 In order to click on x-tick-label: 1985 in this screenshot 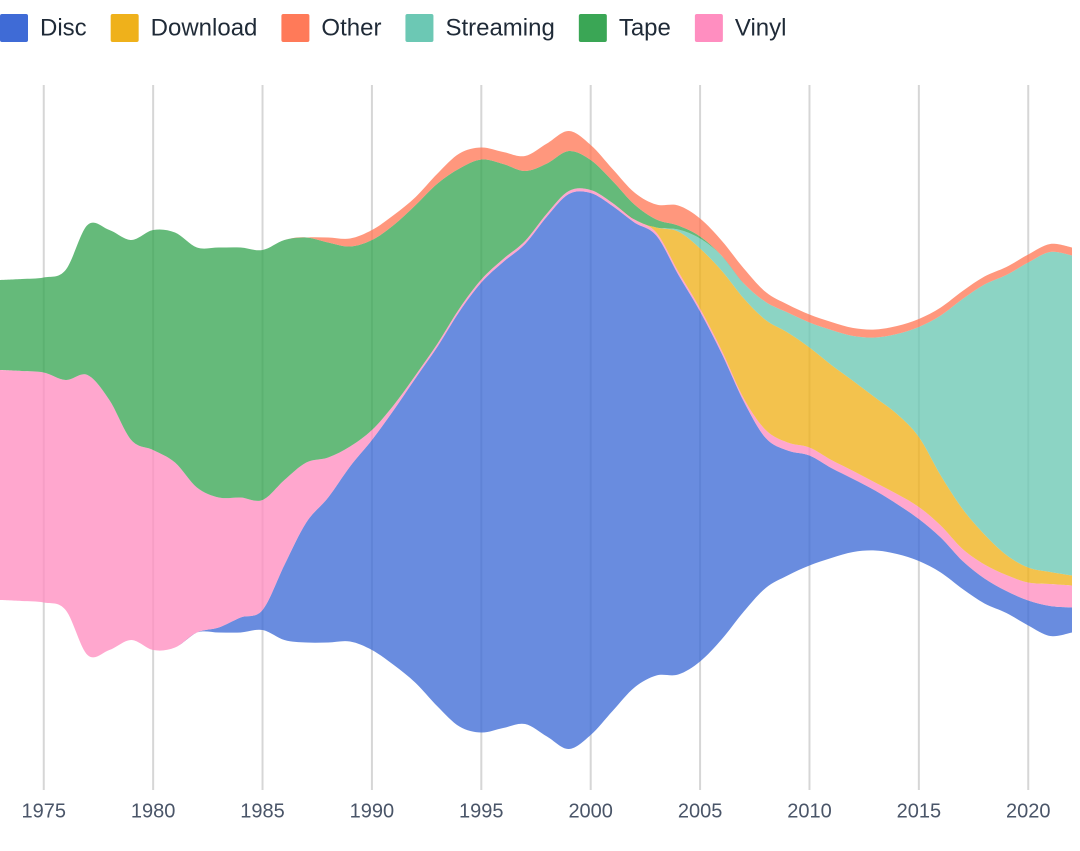, I will do `click(262, 811)`.